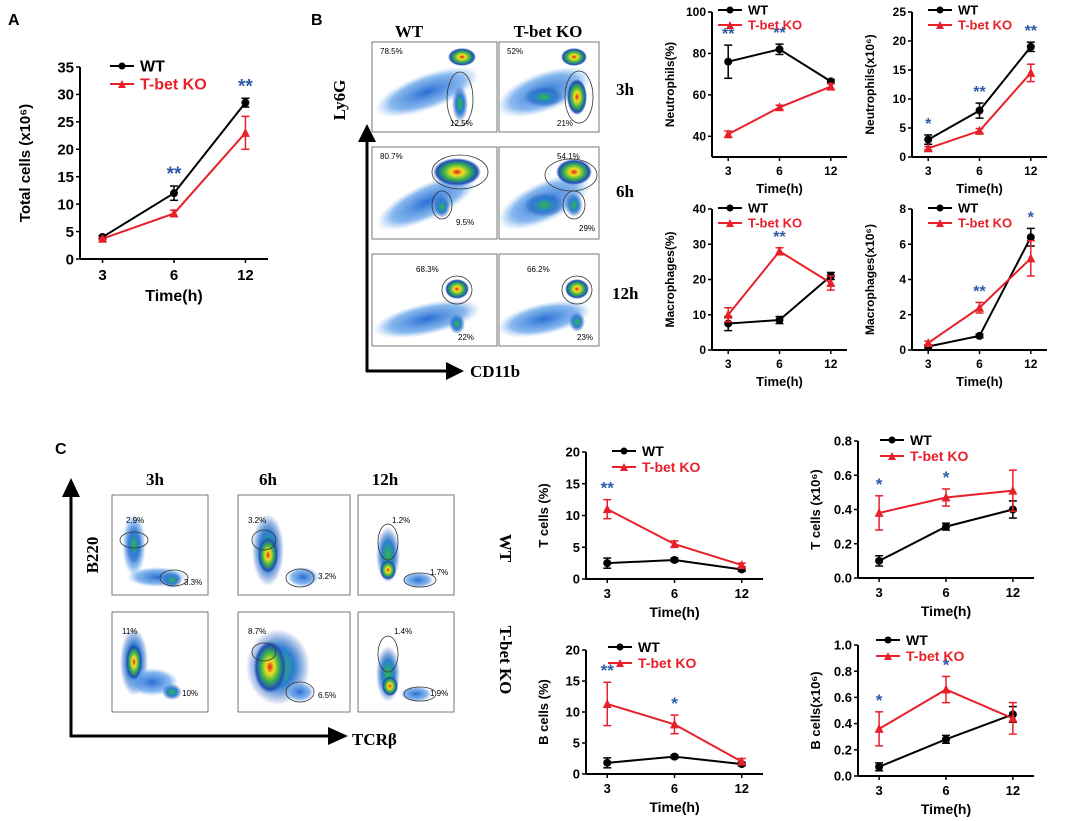 The height and width of the screenshot is (821, 1084). Describe the element at coordinates (268, 479) in the screenshot. I see `flow-c-col-6h: 6h` at that location.